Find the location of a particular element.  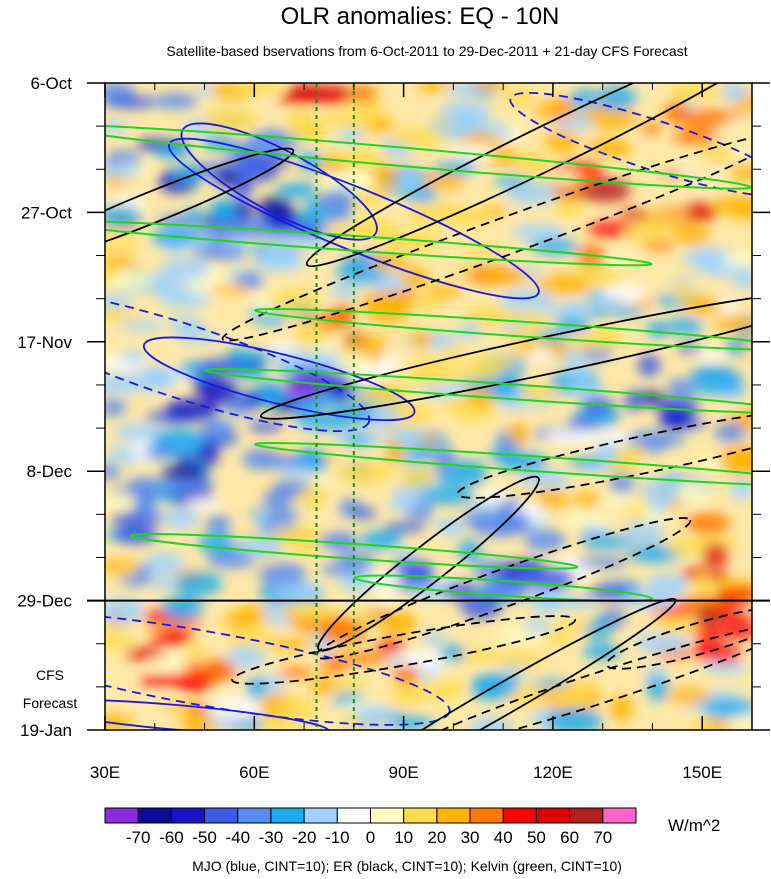

colorbar-level-label: -60 is located at coordinates (171, 837).